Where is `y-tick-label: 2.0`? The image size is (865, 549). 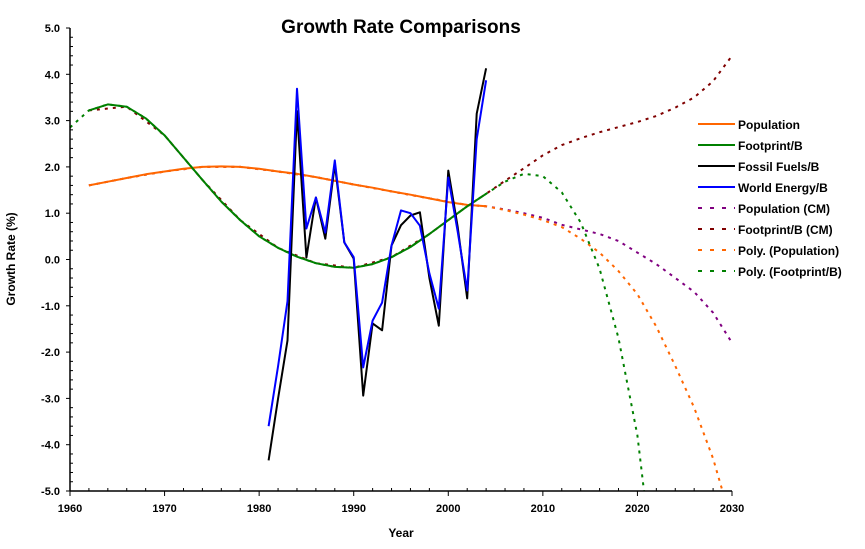 y-tick-label: 2.0 is located at coordinates (52, 168).